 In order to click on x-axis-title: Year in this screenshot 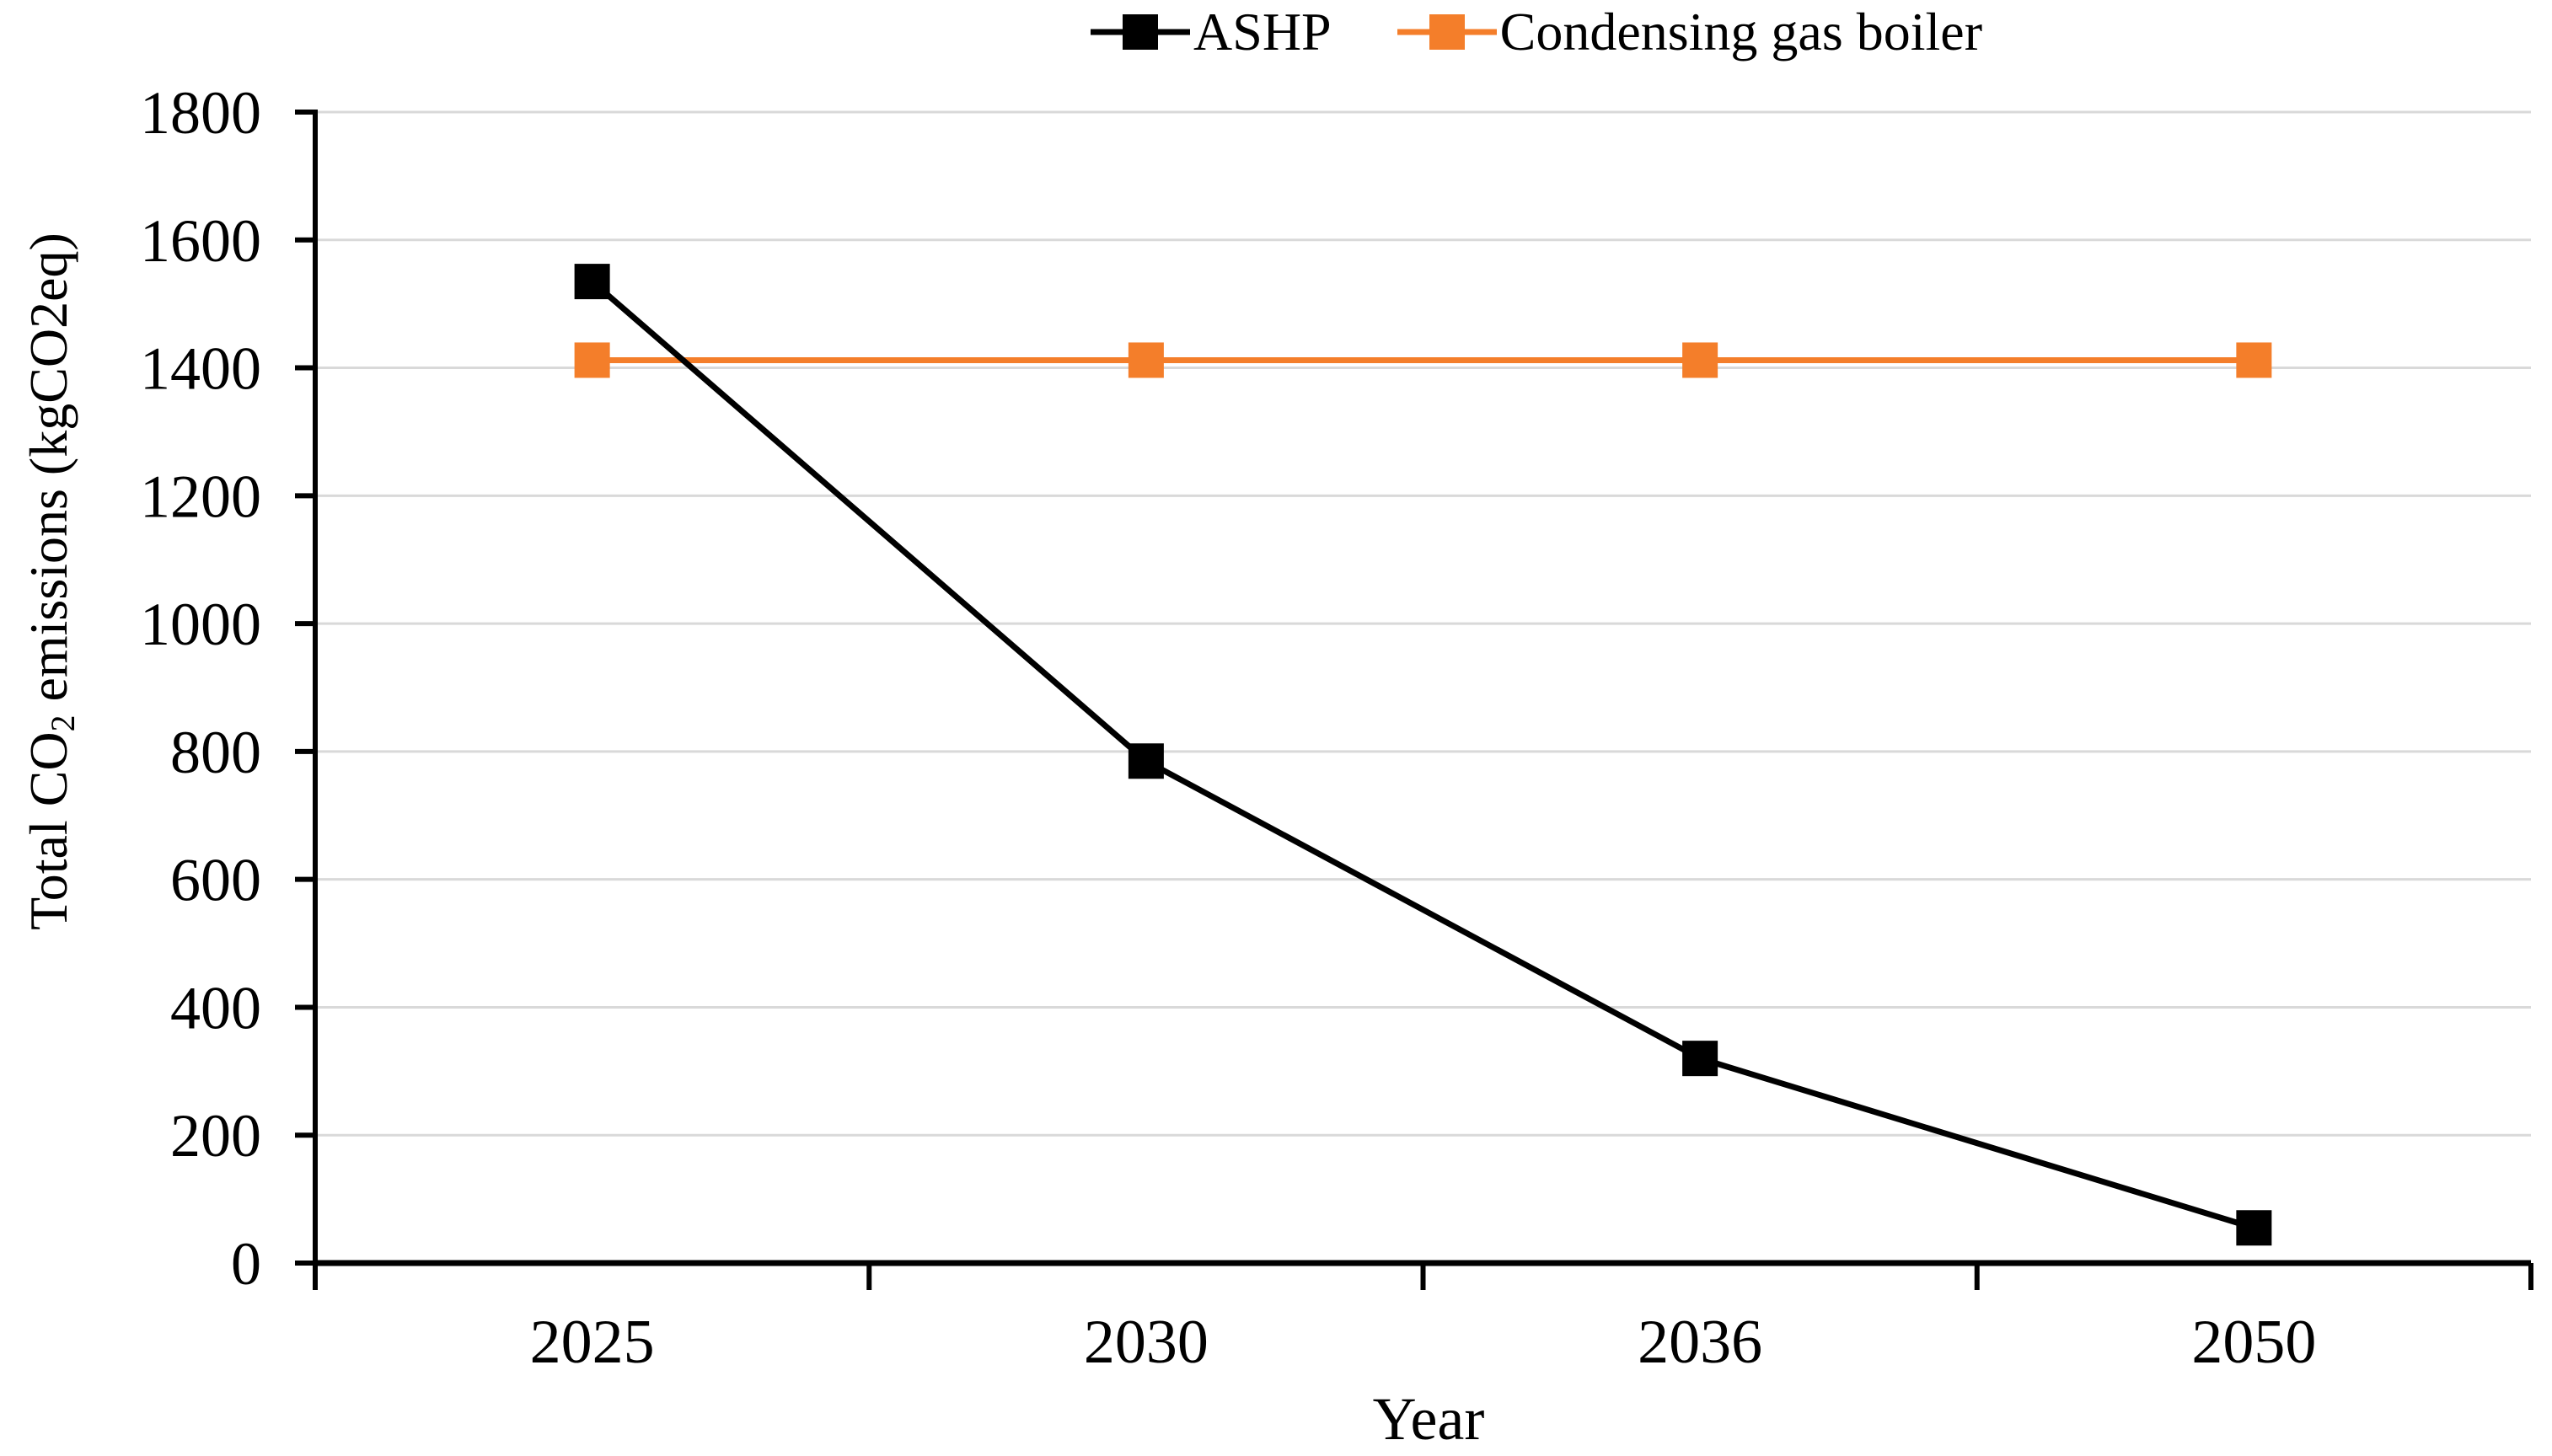, I will do `click(1428, 1419)`.